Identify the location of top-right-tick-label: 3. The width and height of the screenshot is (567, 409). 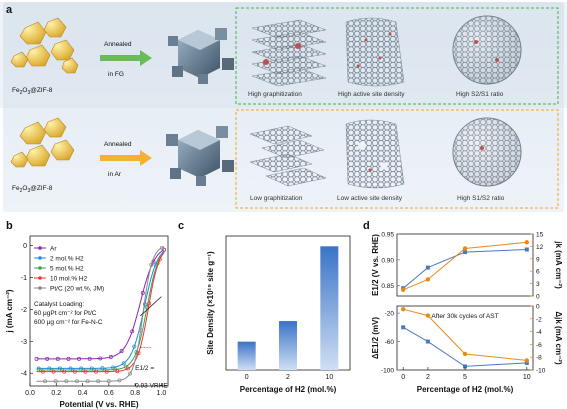
(538, 284).